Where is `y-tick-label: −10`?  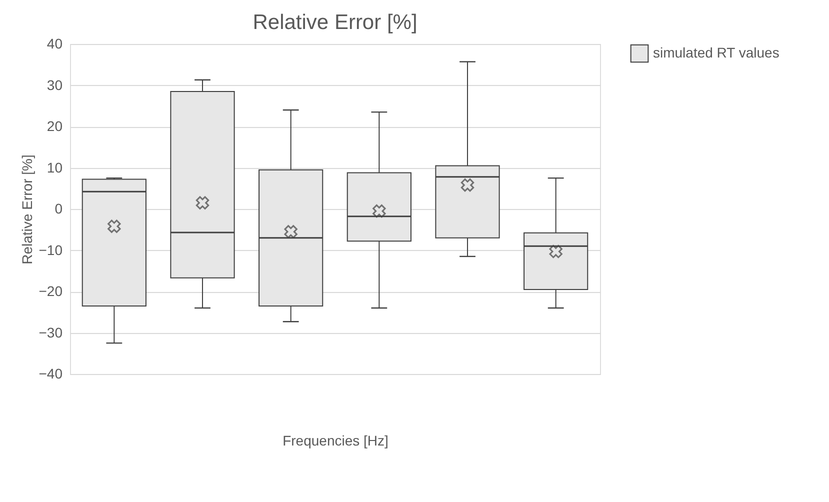 y-tick-label: −10 is located at coordinates (50, 250).